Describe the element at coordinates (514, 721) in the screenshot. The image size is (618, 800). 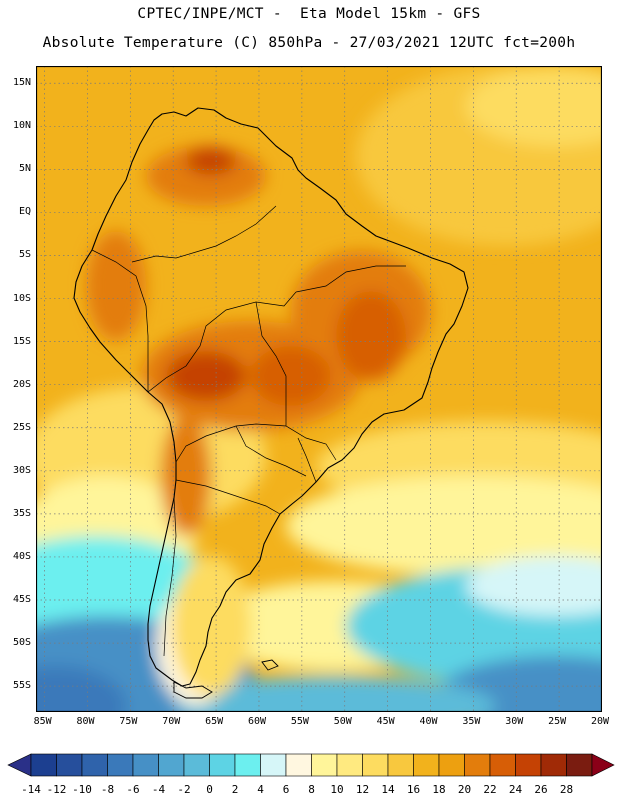
I see `lon-tick-label: 30W` at that location.